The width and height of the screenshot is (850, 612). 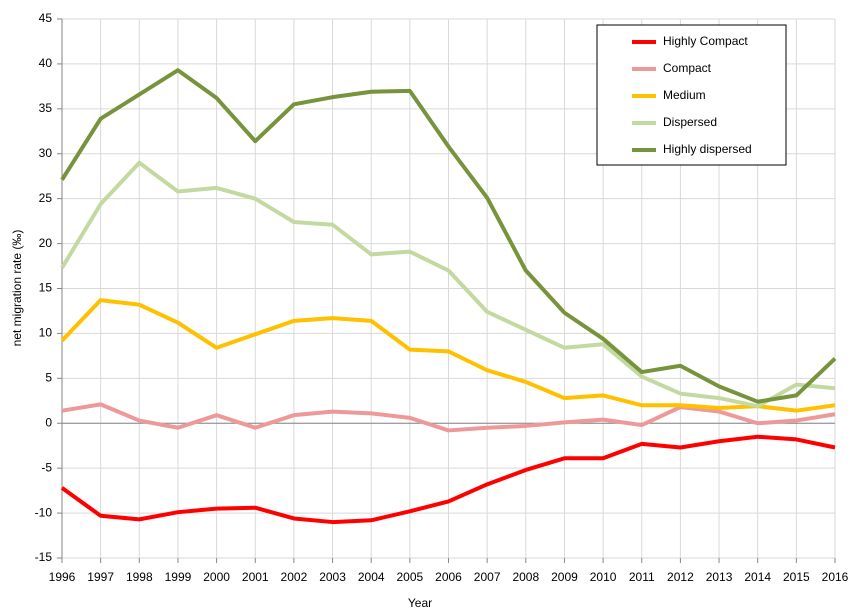 I want to click on x-tick-label: 2002, so click(x=294, y=577).